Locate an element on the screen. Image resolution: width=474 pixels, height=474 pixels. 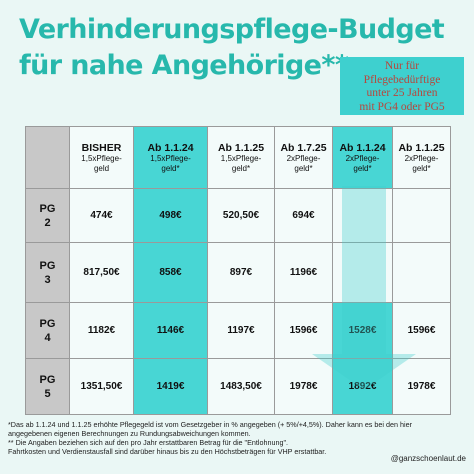
title-line-2: für nahe Angehörige** is located at coordinates (184, 65).